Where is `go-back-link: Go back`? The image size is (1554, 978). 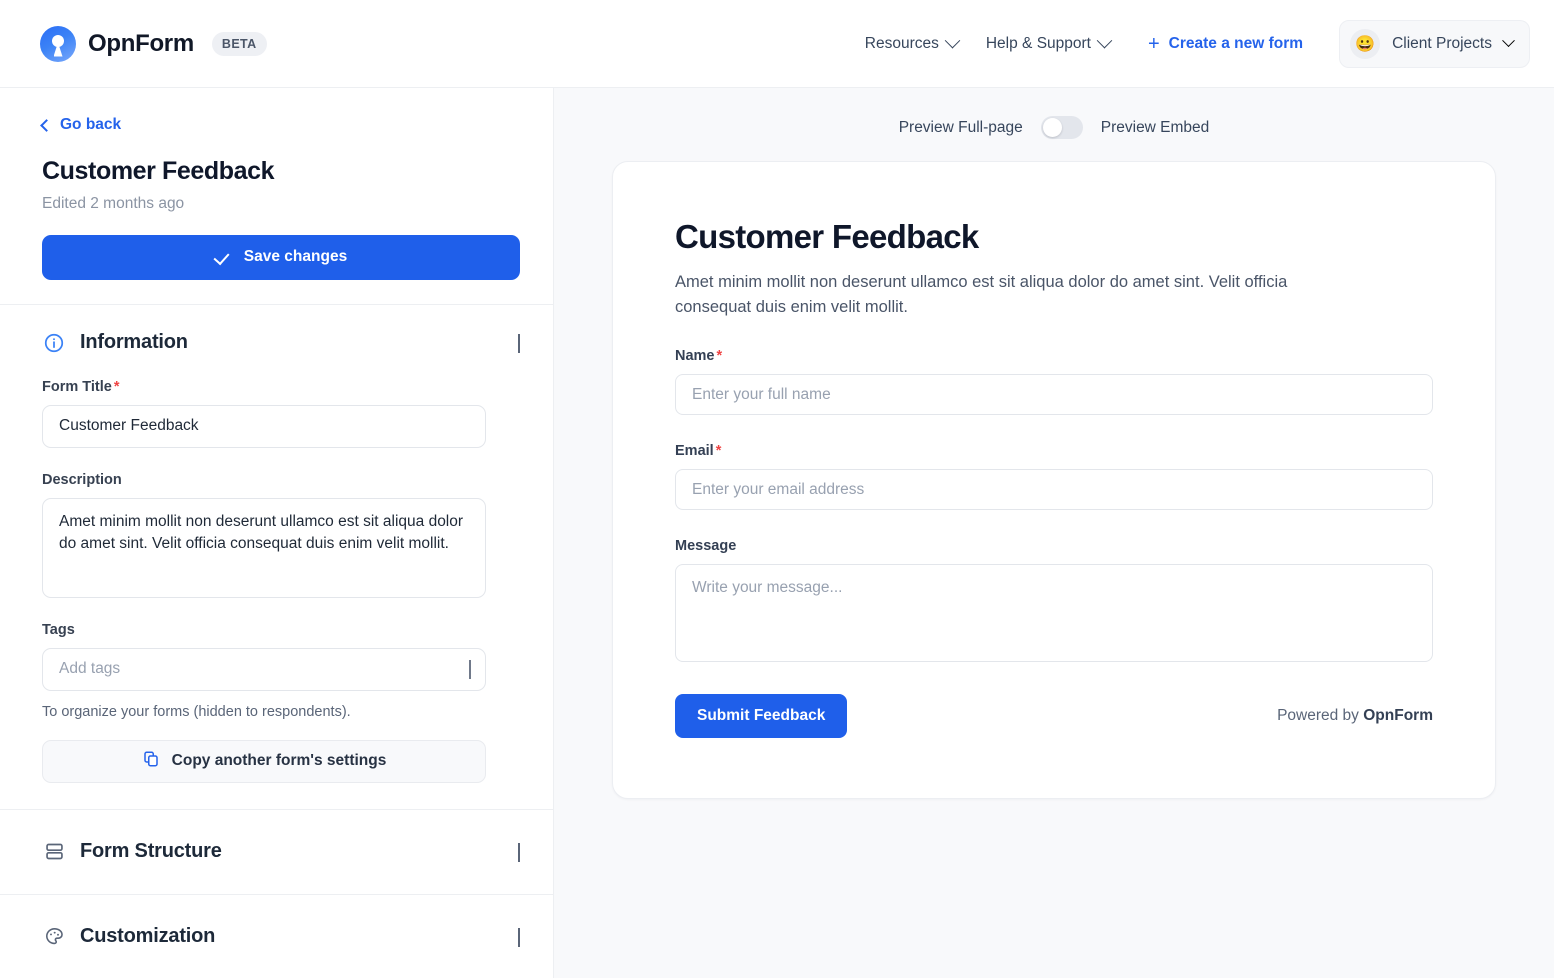 go-back-link: Go back is located at coordinates (81, 125).